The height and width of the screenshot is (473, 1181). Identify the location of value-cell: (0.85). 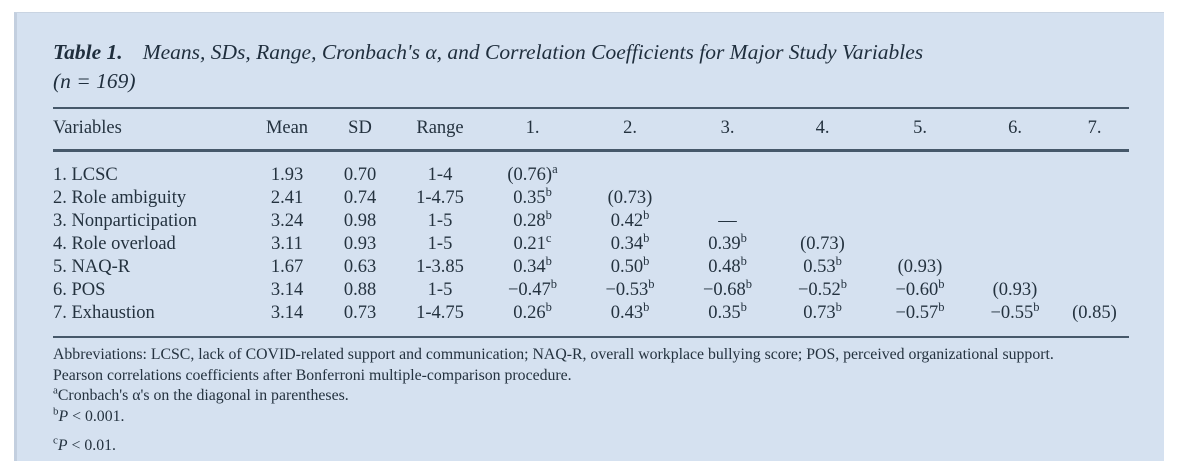
(1094, 313).